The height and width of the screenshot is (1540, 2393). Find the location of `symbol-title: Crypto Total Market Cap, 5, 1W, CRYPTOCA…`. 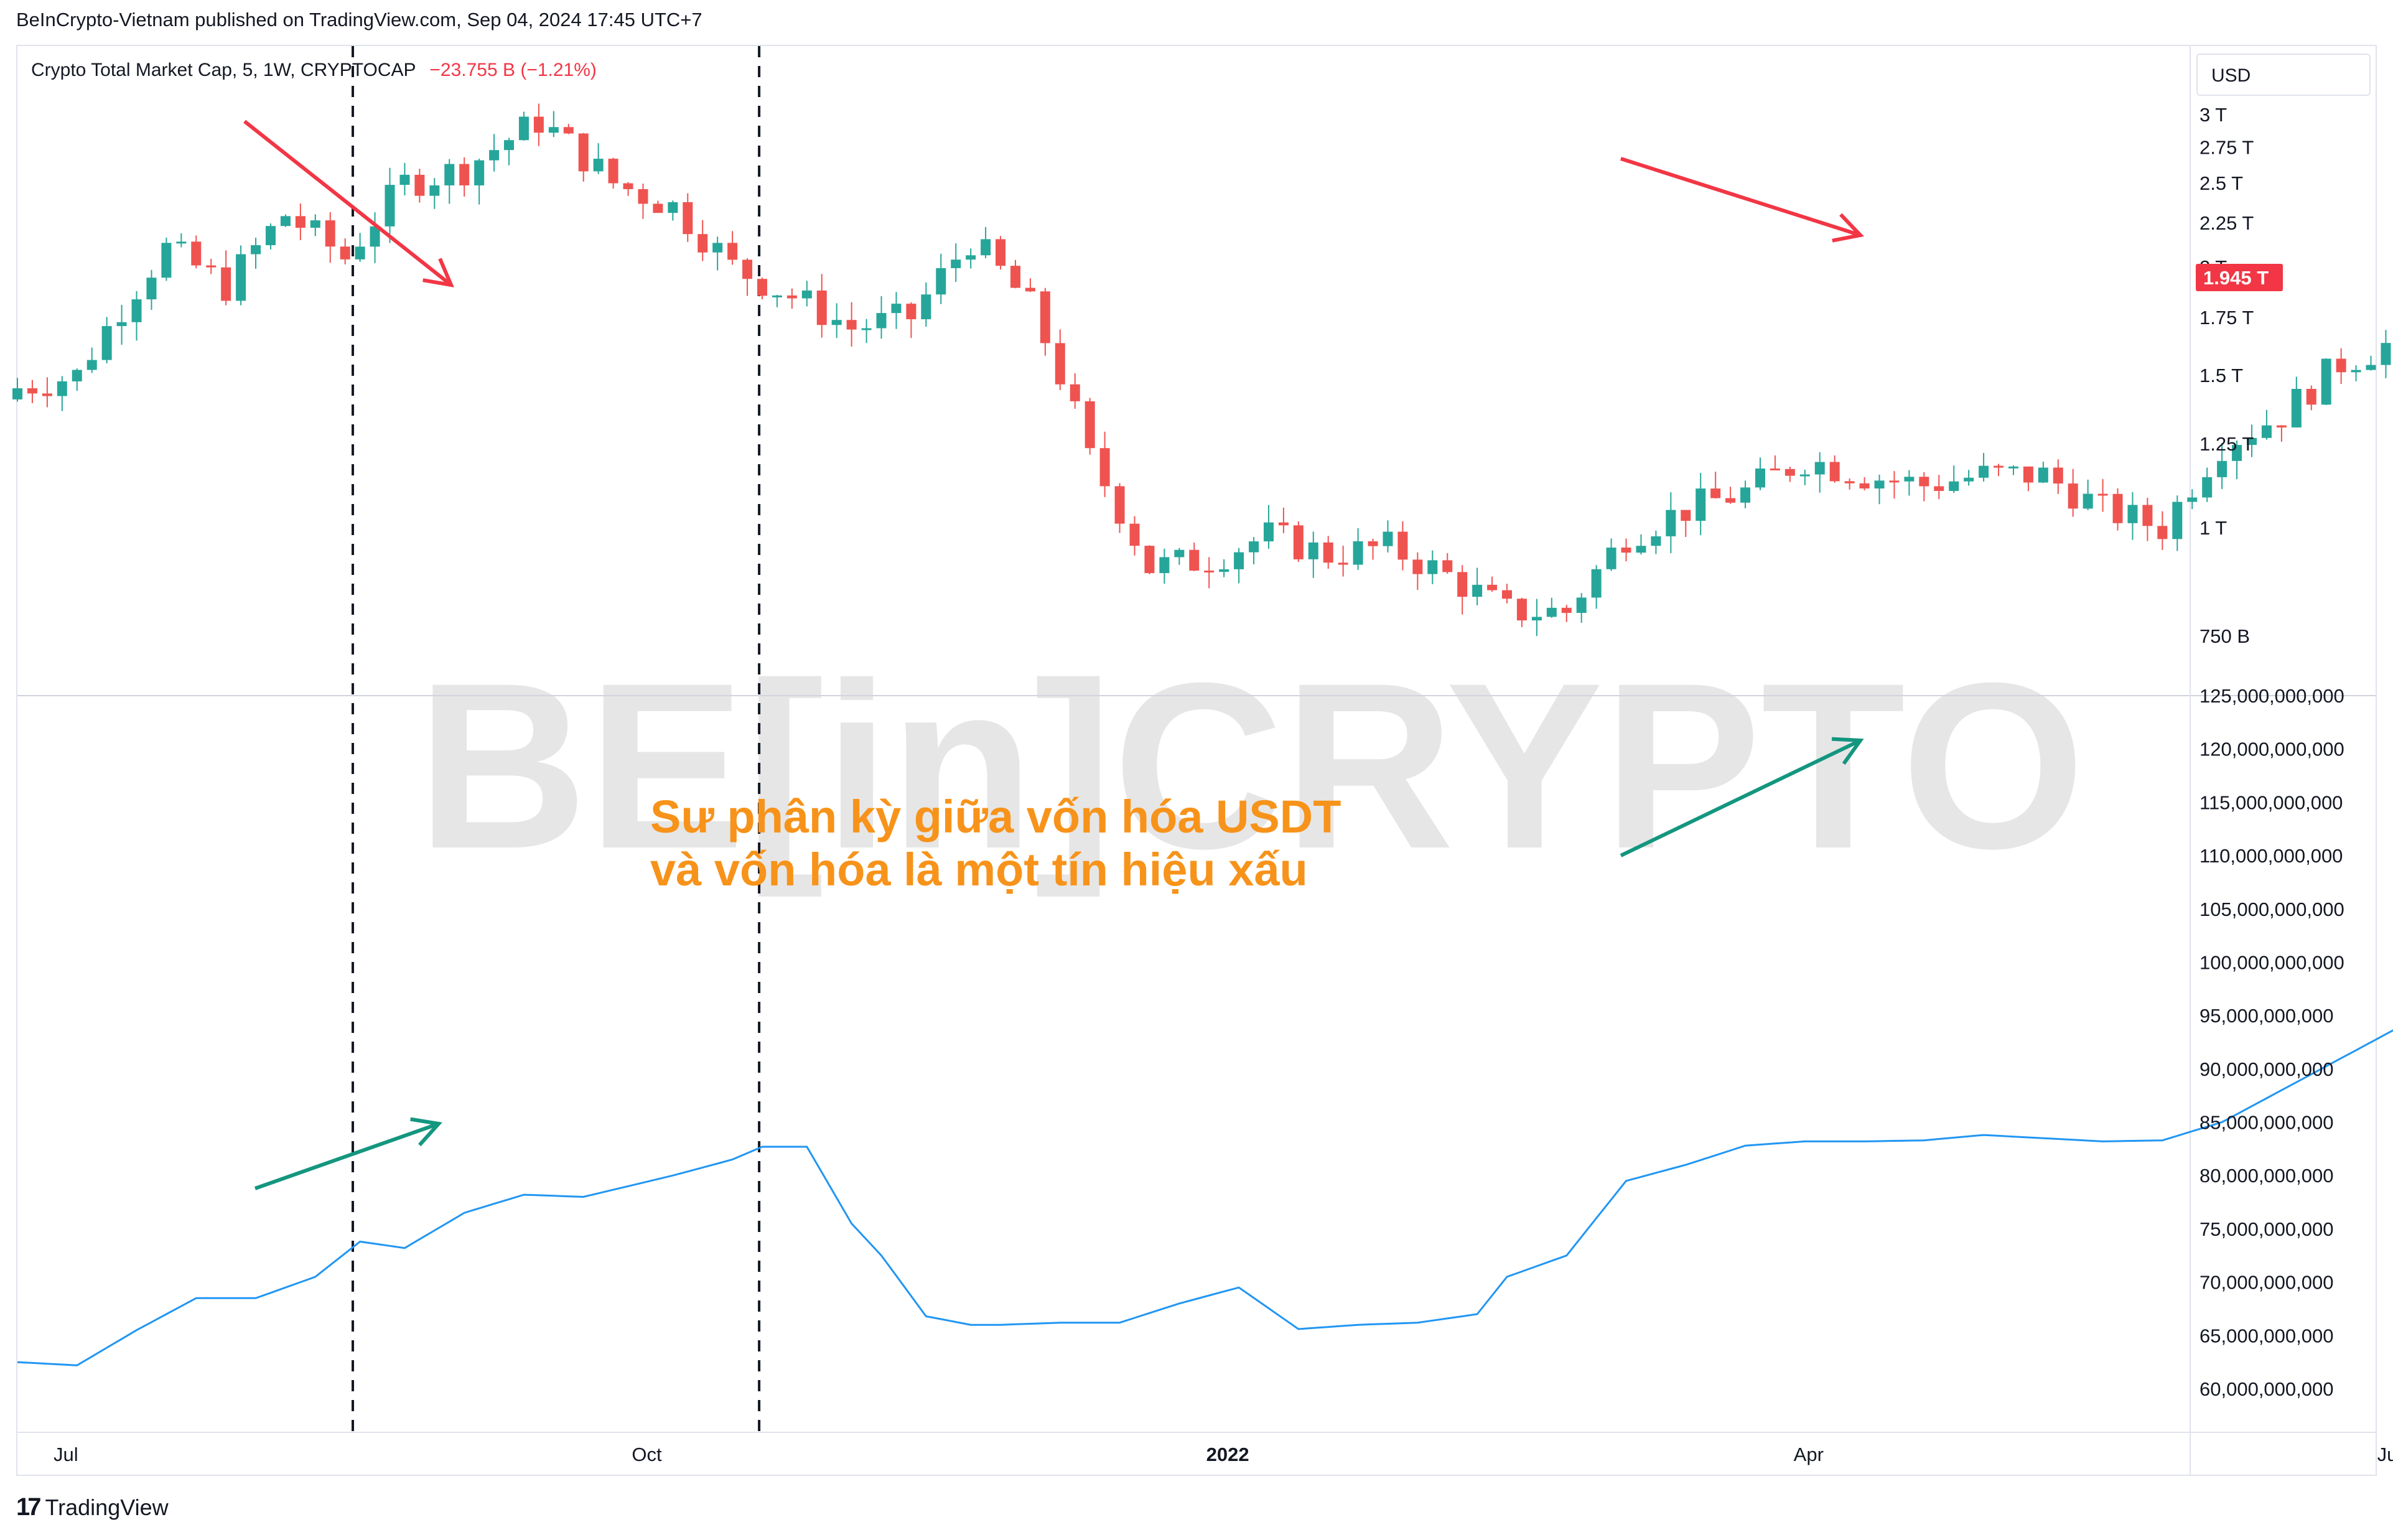

symbol-title: Crypto Total Market Cap, 5, 1W, CRYPTOCA… is located at coordinates (223, 70).